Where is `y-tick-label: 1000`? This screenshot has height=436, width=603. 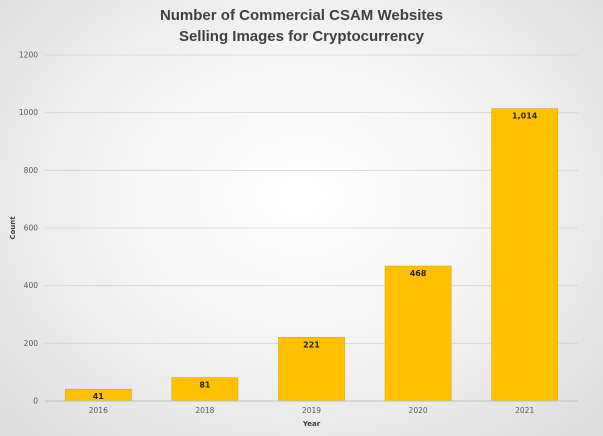
y-tick-label: 1000 is located at coordinates (28, 112).